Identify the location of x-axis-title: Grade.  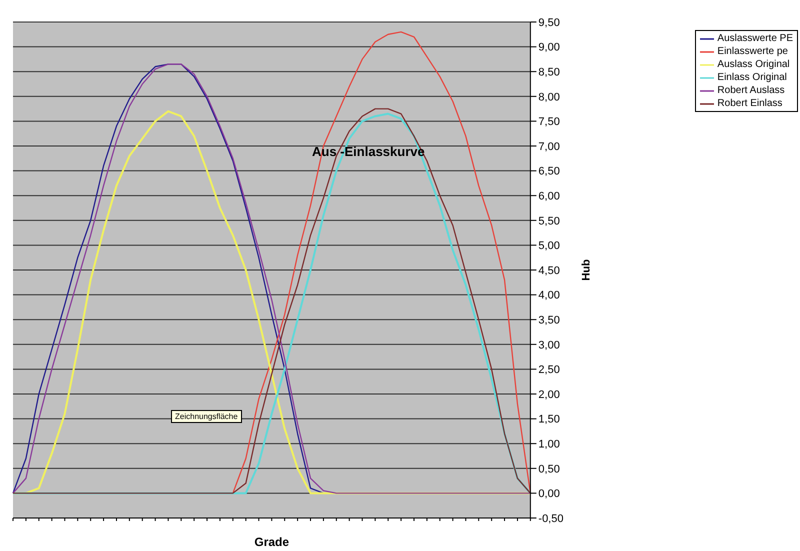
(272, 542).